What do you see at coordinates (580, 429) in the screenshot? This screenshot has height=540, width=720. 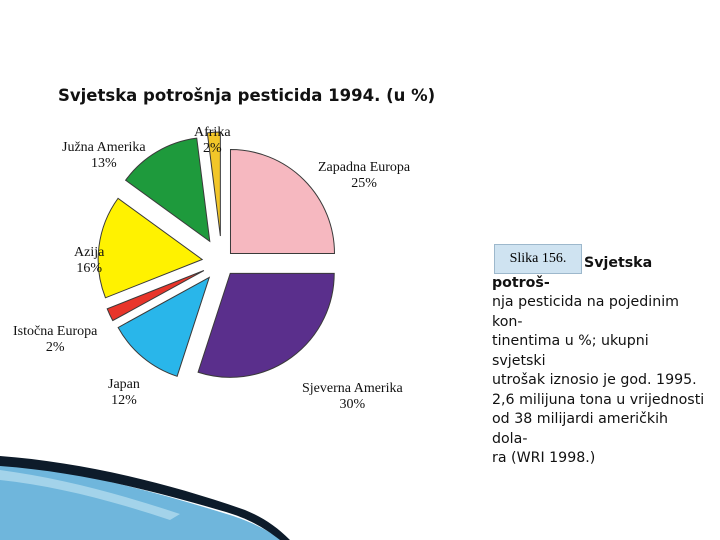 I see `caption-line-6: od 38 milijardi američkih dola-` at bounding box center [580, 429].